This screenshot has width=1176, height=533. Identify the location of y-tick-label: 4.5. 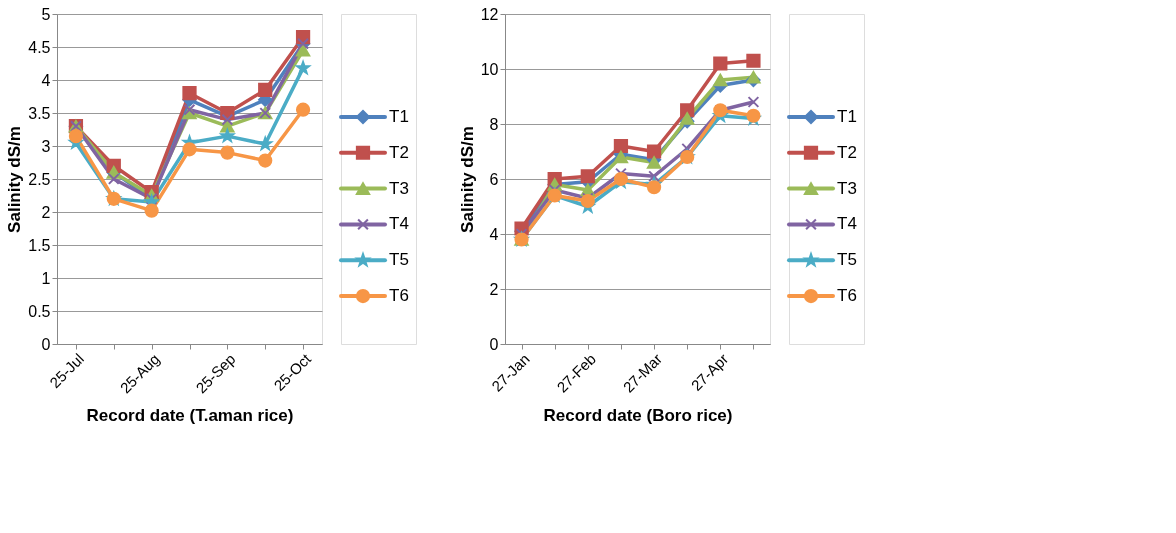
(39, 47).